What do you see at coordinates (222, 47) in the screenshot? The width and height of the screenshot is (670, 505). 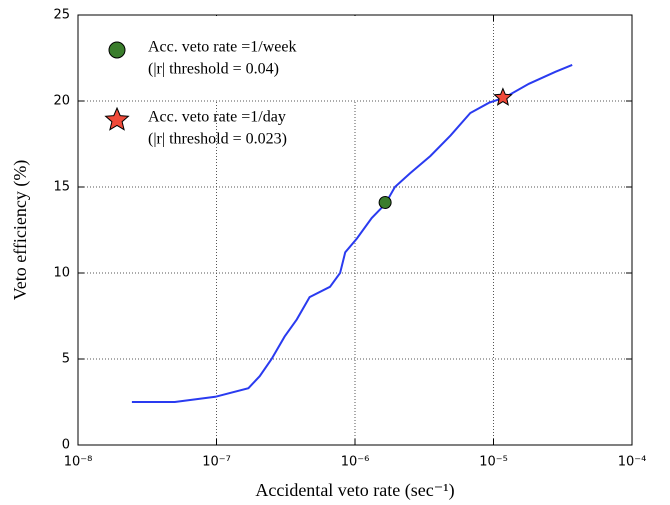 I see `legend-label: Acc. veto rate =1/week` at bounding box center [222, 47].